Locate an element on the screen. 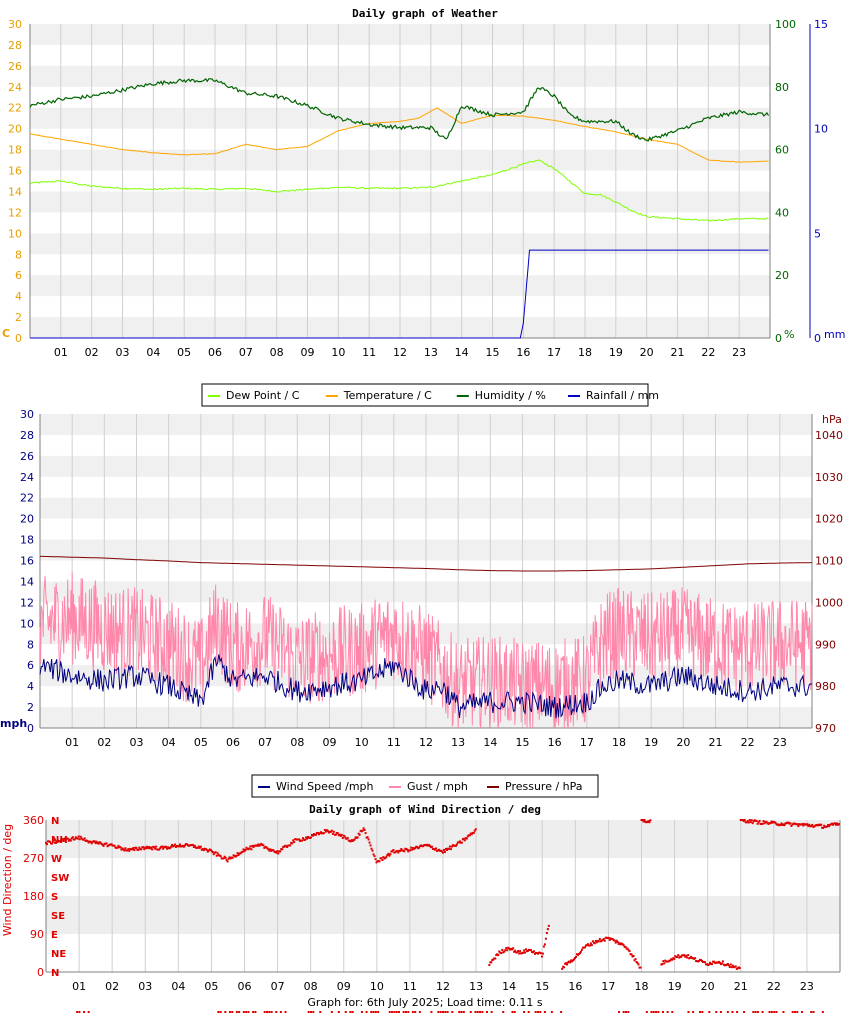 Image resolution: width=850 pixels, height=1017 pixels. chart1-left-tick: 28 is located at coordinates (15, 45).